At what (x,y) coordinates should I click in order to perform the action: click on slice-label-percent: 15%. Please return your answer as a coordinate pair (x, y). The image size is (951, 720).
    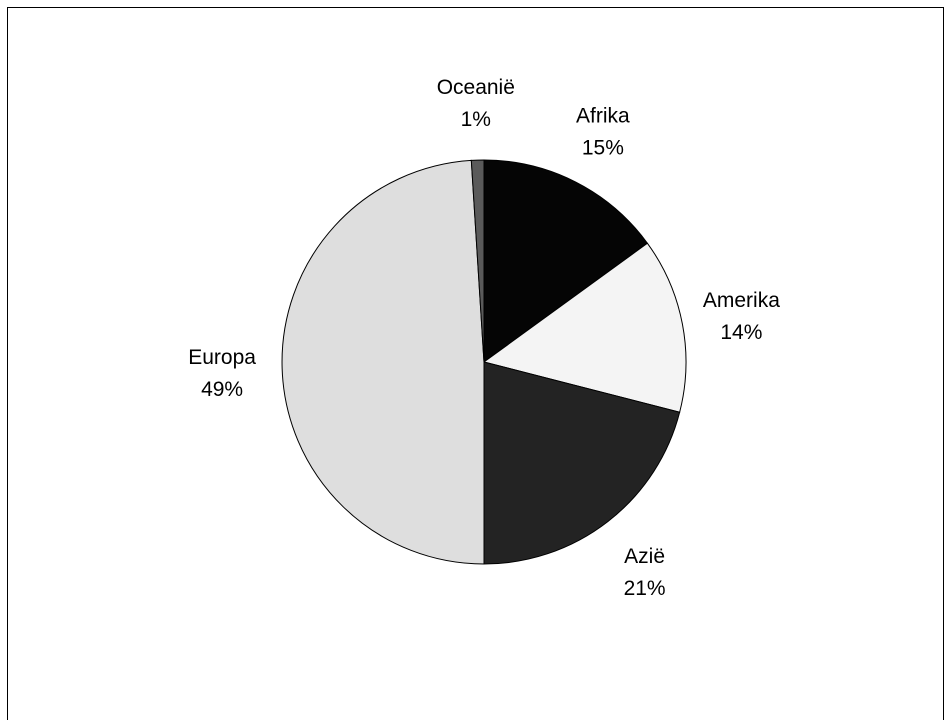
    Looking at the image, I should click on (603, 148).